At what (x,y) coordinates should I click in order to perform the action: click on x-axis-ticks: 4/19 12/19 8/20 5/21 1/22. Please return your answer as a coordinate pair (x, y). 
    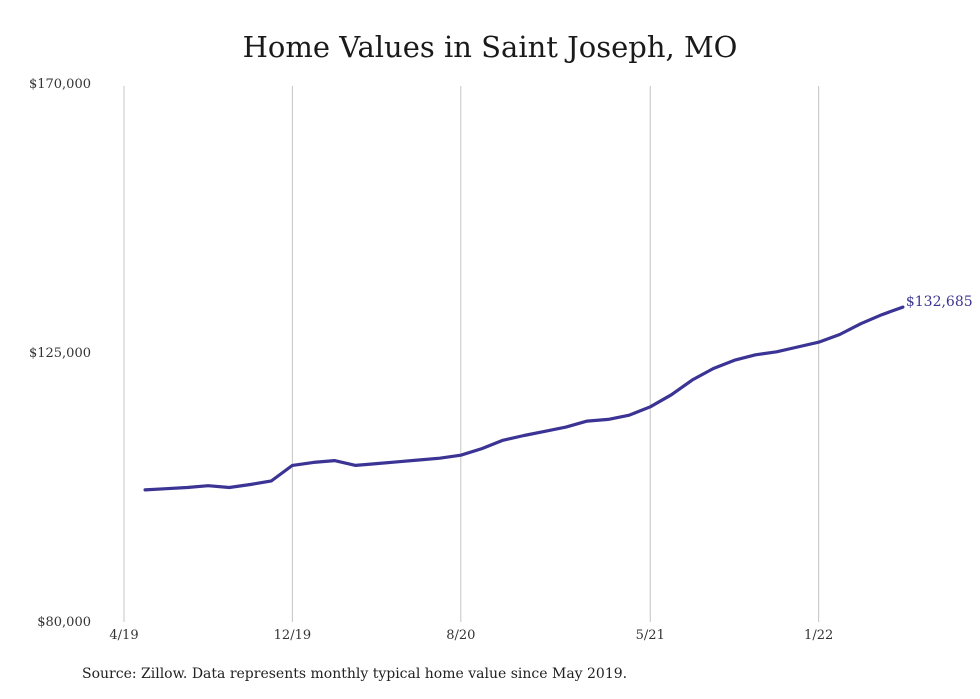
    Looking at the image, I should click on (471, 635).